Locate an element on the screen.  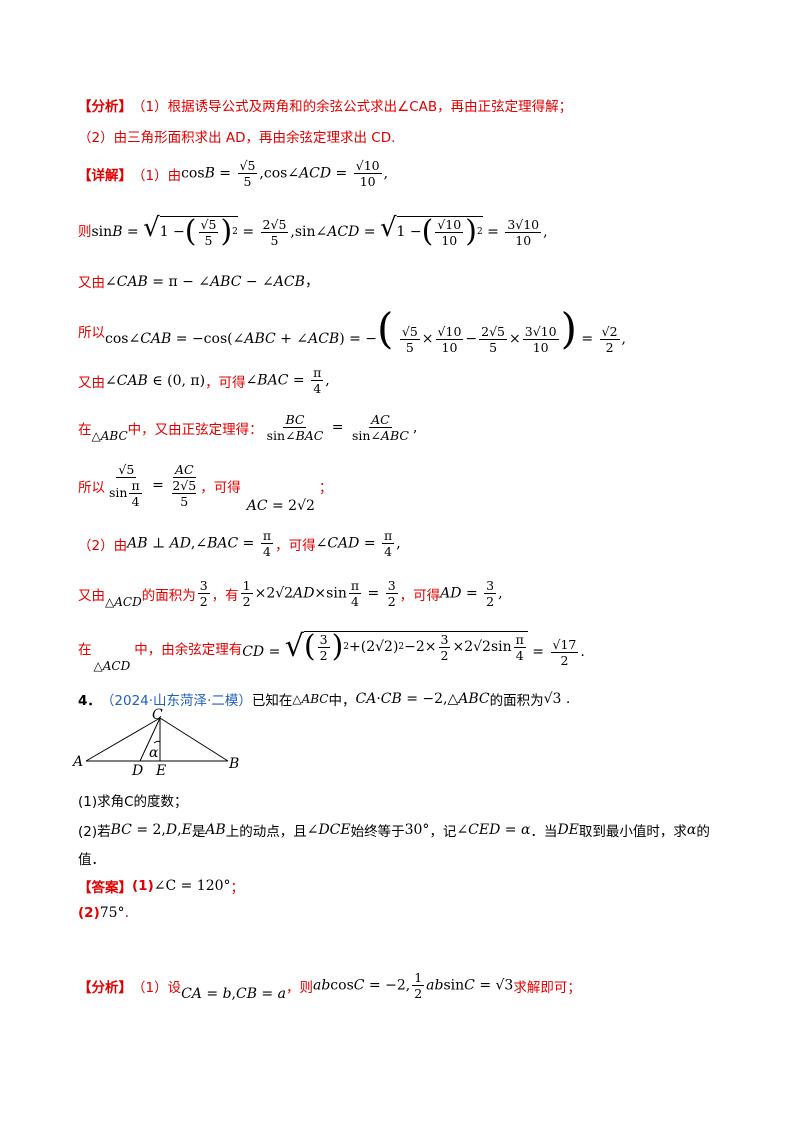
question-2-mid3: 始终等于 is located at coordinates (377, 832).